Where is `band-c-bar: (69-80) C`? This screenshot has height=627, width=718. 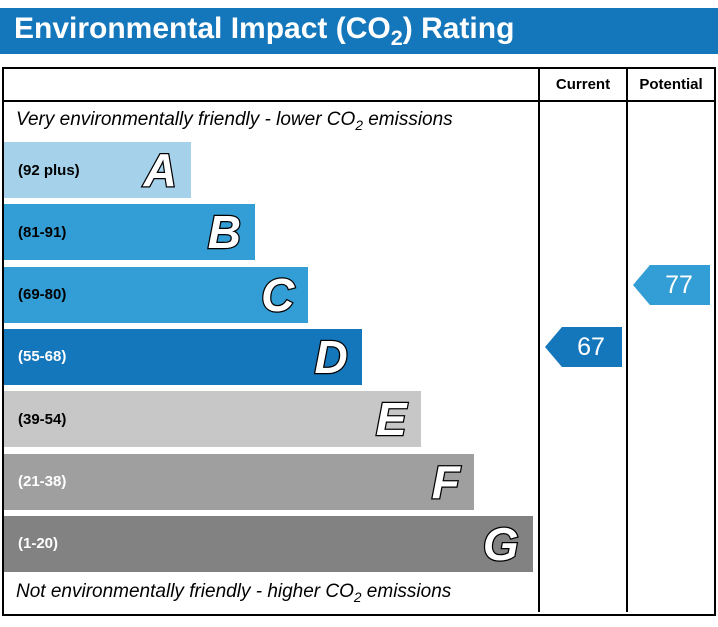
band-c-bar: (69-80) C is located at coordinates (156, 294).